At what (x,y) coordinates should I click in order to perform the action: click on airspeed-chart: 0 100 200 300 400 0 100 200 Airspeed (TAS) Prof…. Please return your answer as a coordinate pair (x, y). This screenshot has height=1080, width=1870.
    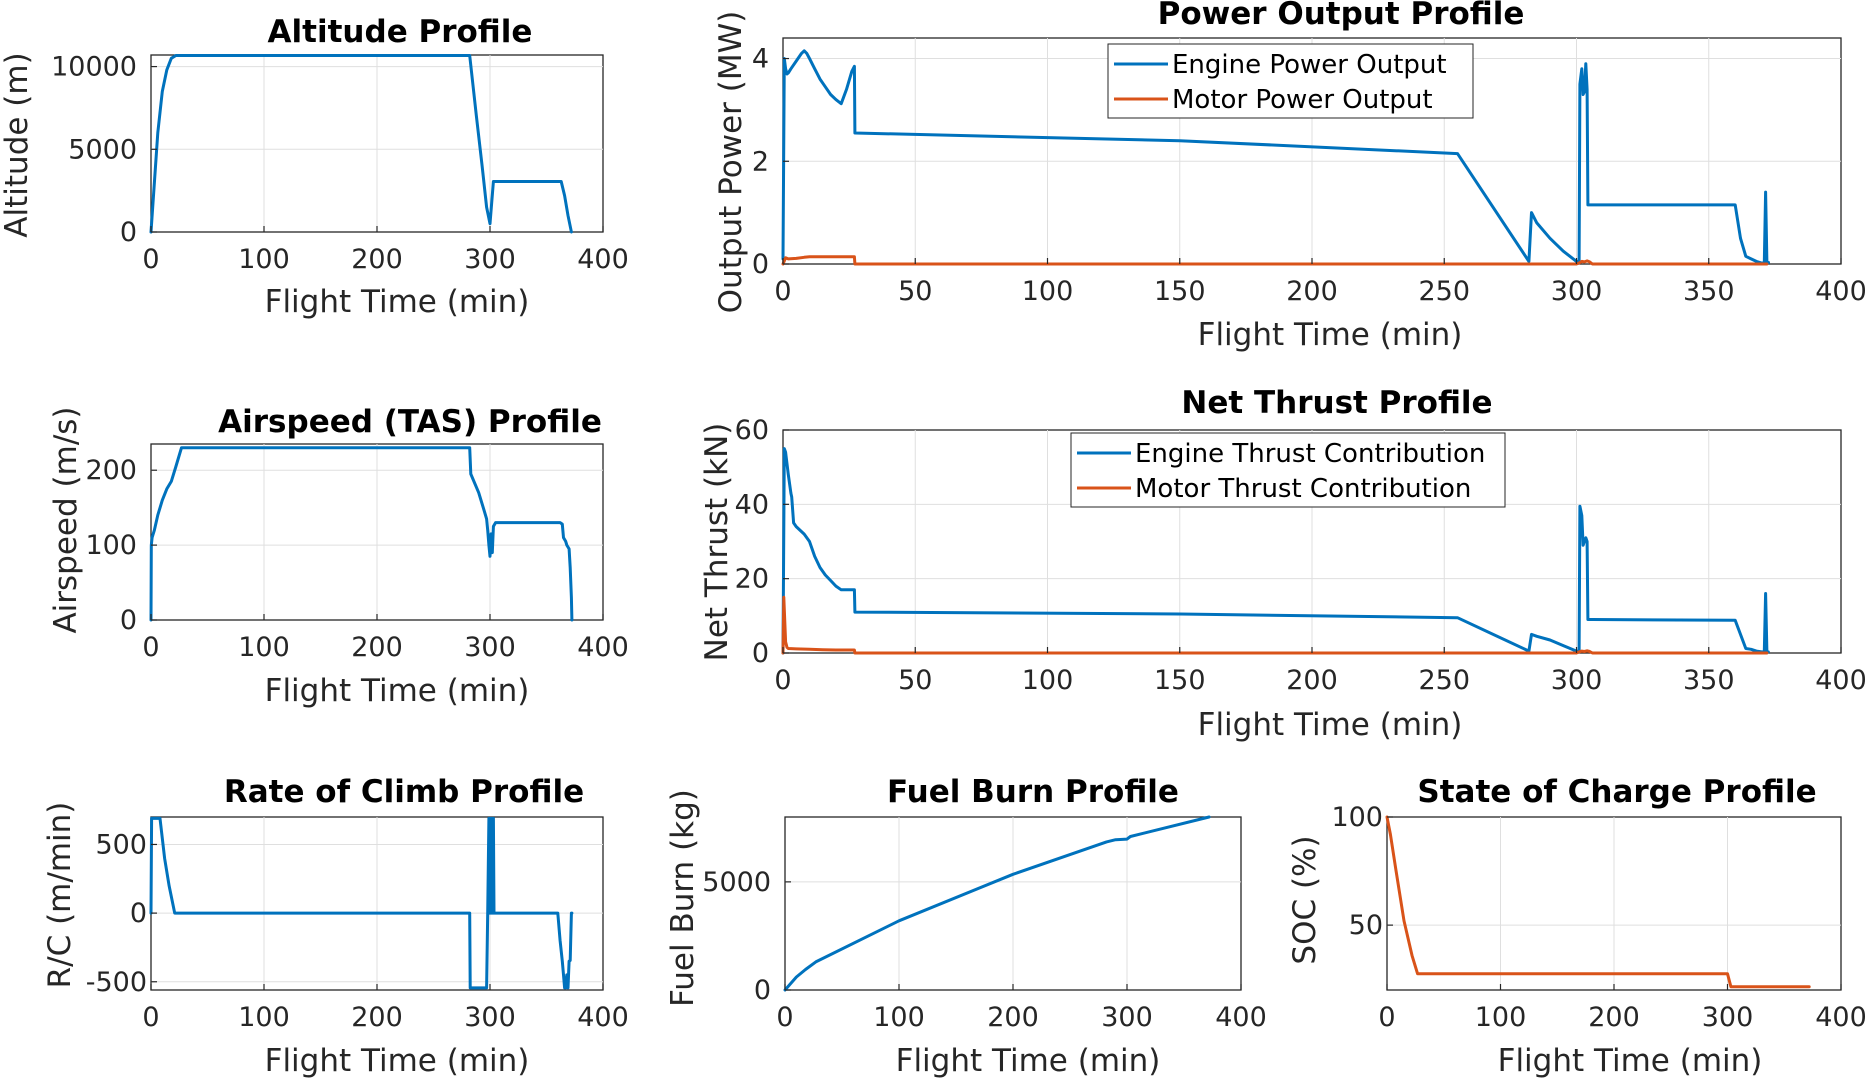
    Looking at the image, I should click on (338, 556).